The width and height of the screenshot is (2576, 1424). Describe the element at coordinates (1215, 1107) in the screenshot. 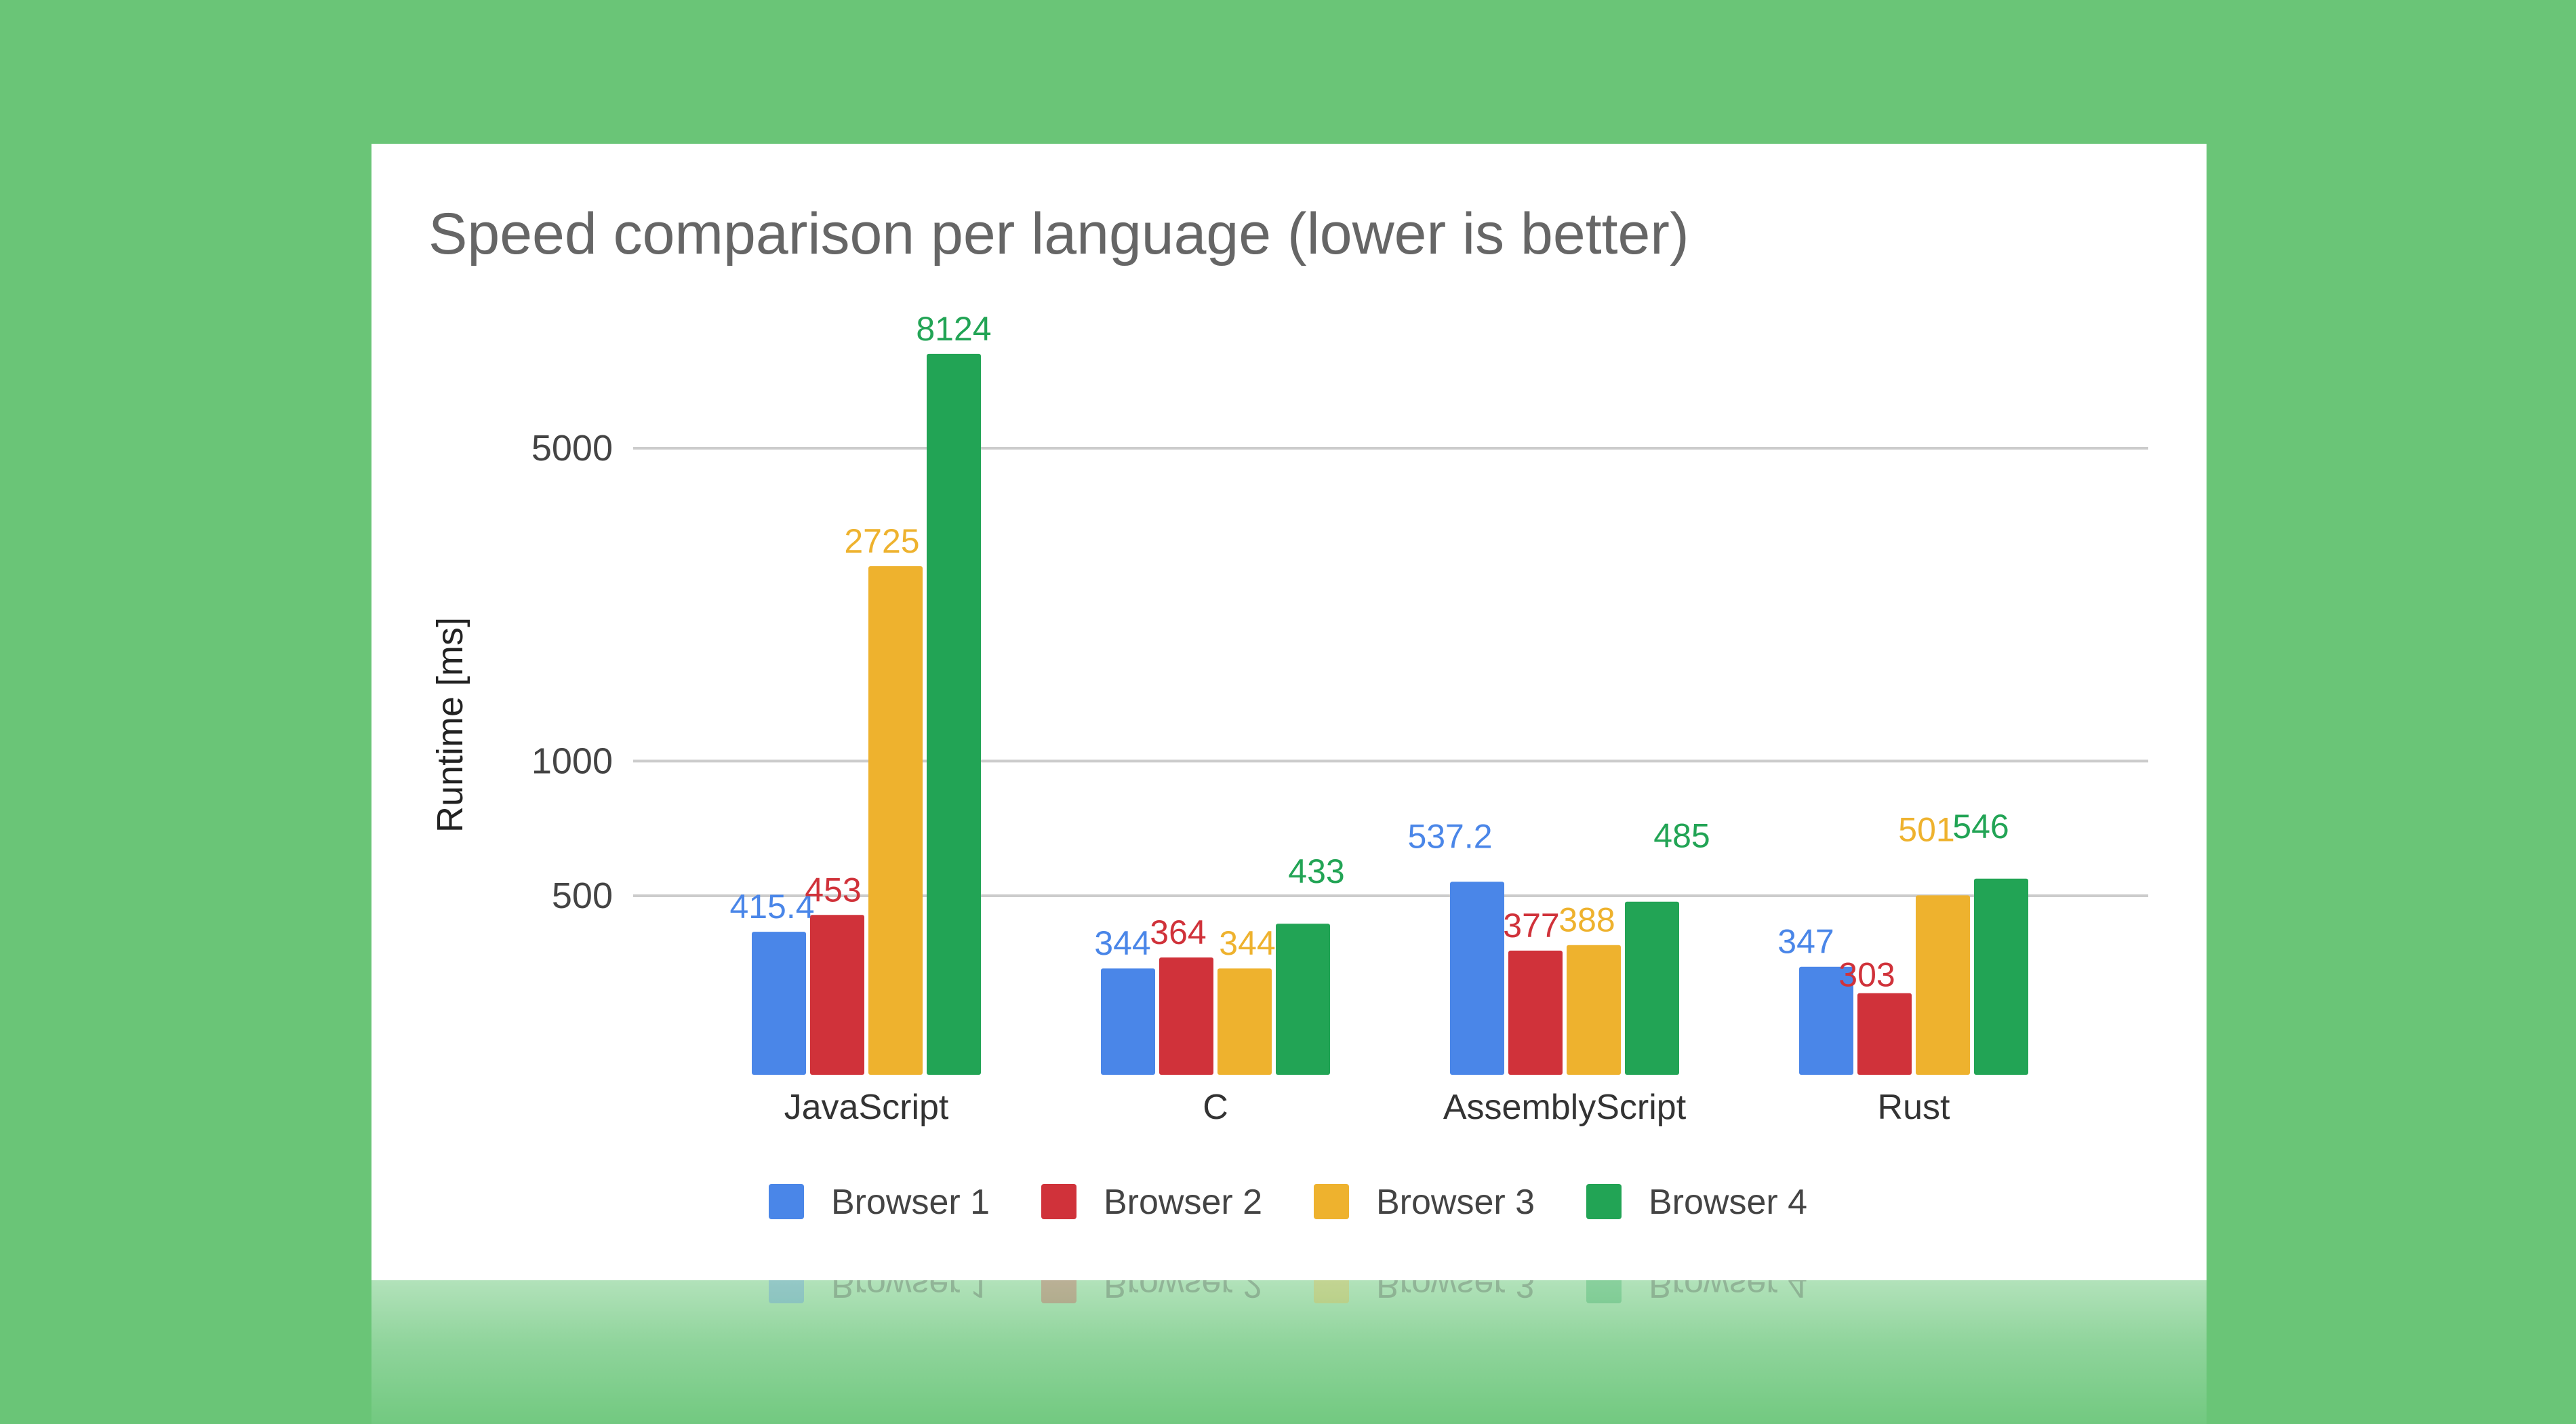

I see `x-category-label: C` at that location.